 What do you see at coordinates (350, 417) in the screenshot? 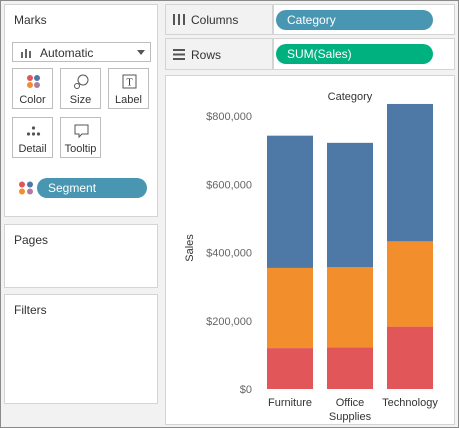
I see `x-tick-label: Supplies` at bounding box center [350, 417].